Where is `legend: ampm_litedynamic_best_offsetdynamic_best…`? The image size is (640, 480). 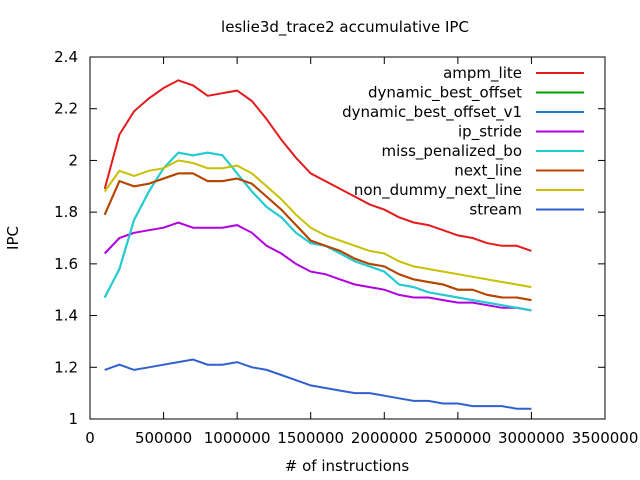
legend: ampm_litedynamic_best_offsetdynamic_best… is located at coordinates (463, 141).